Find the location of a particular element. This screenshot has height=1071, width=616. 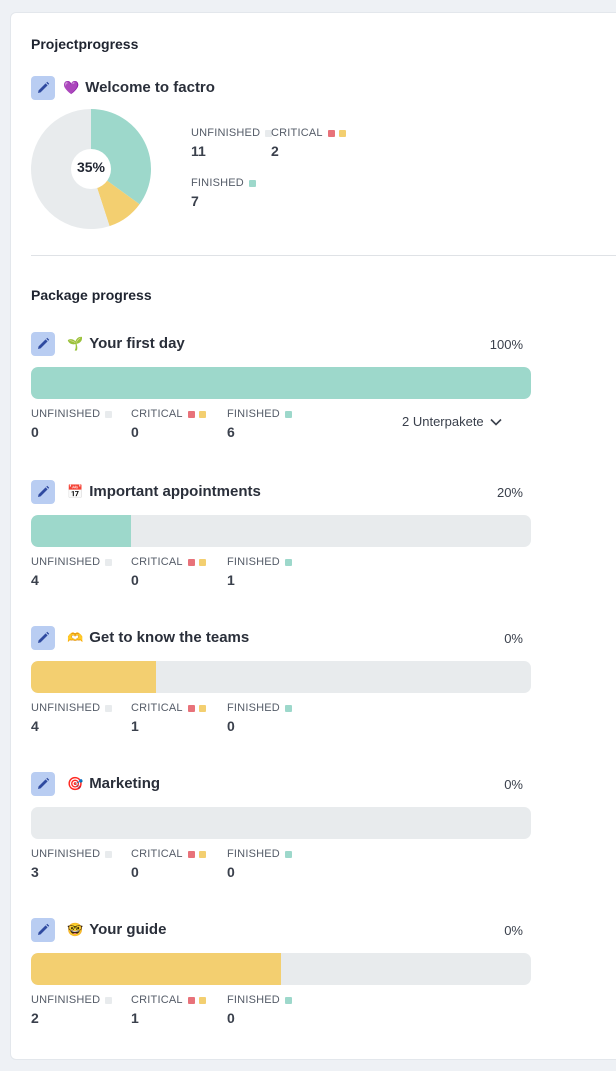

project-donut-chart is located at coordinates (91, 169).